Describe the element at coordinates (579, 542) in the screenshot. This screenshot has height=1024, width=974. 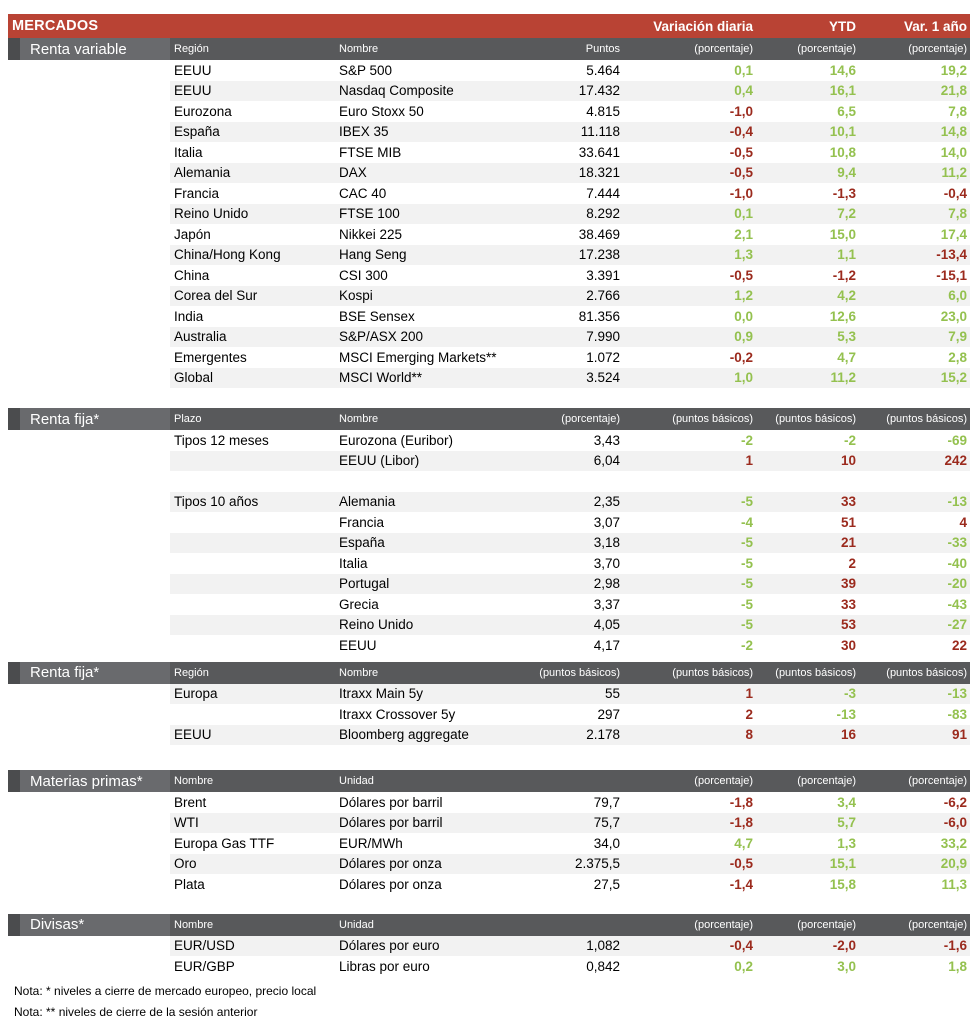
I see `cell-value: 3,18` at that location.